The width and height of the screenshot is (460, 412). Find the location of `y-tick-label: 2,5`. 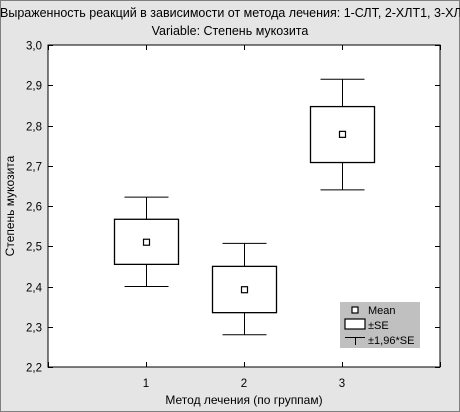

y-tick-label: 2,5 is located at coordinates (34, 248).